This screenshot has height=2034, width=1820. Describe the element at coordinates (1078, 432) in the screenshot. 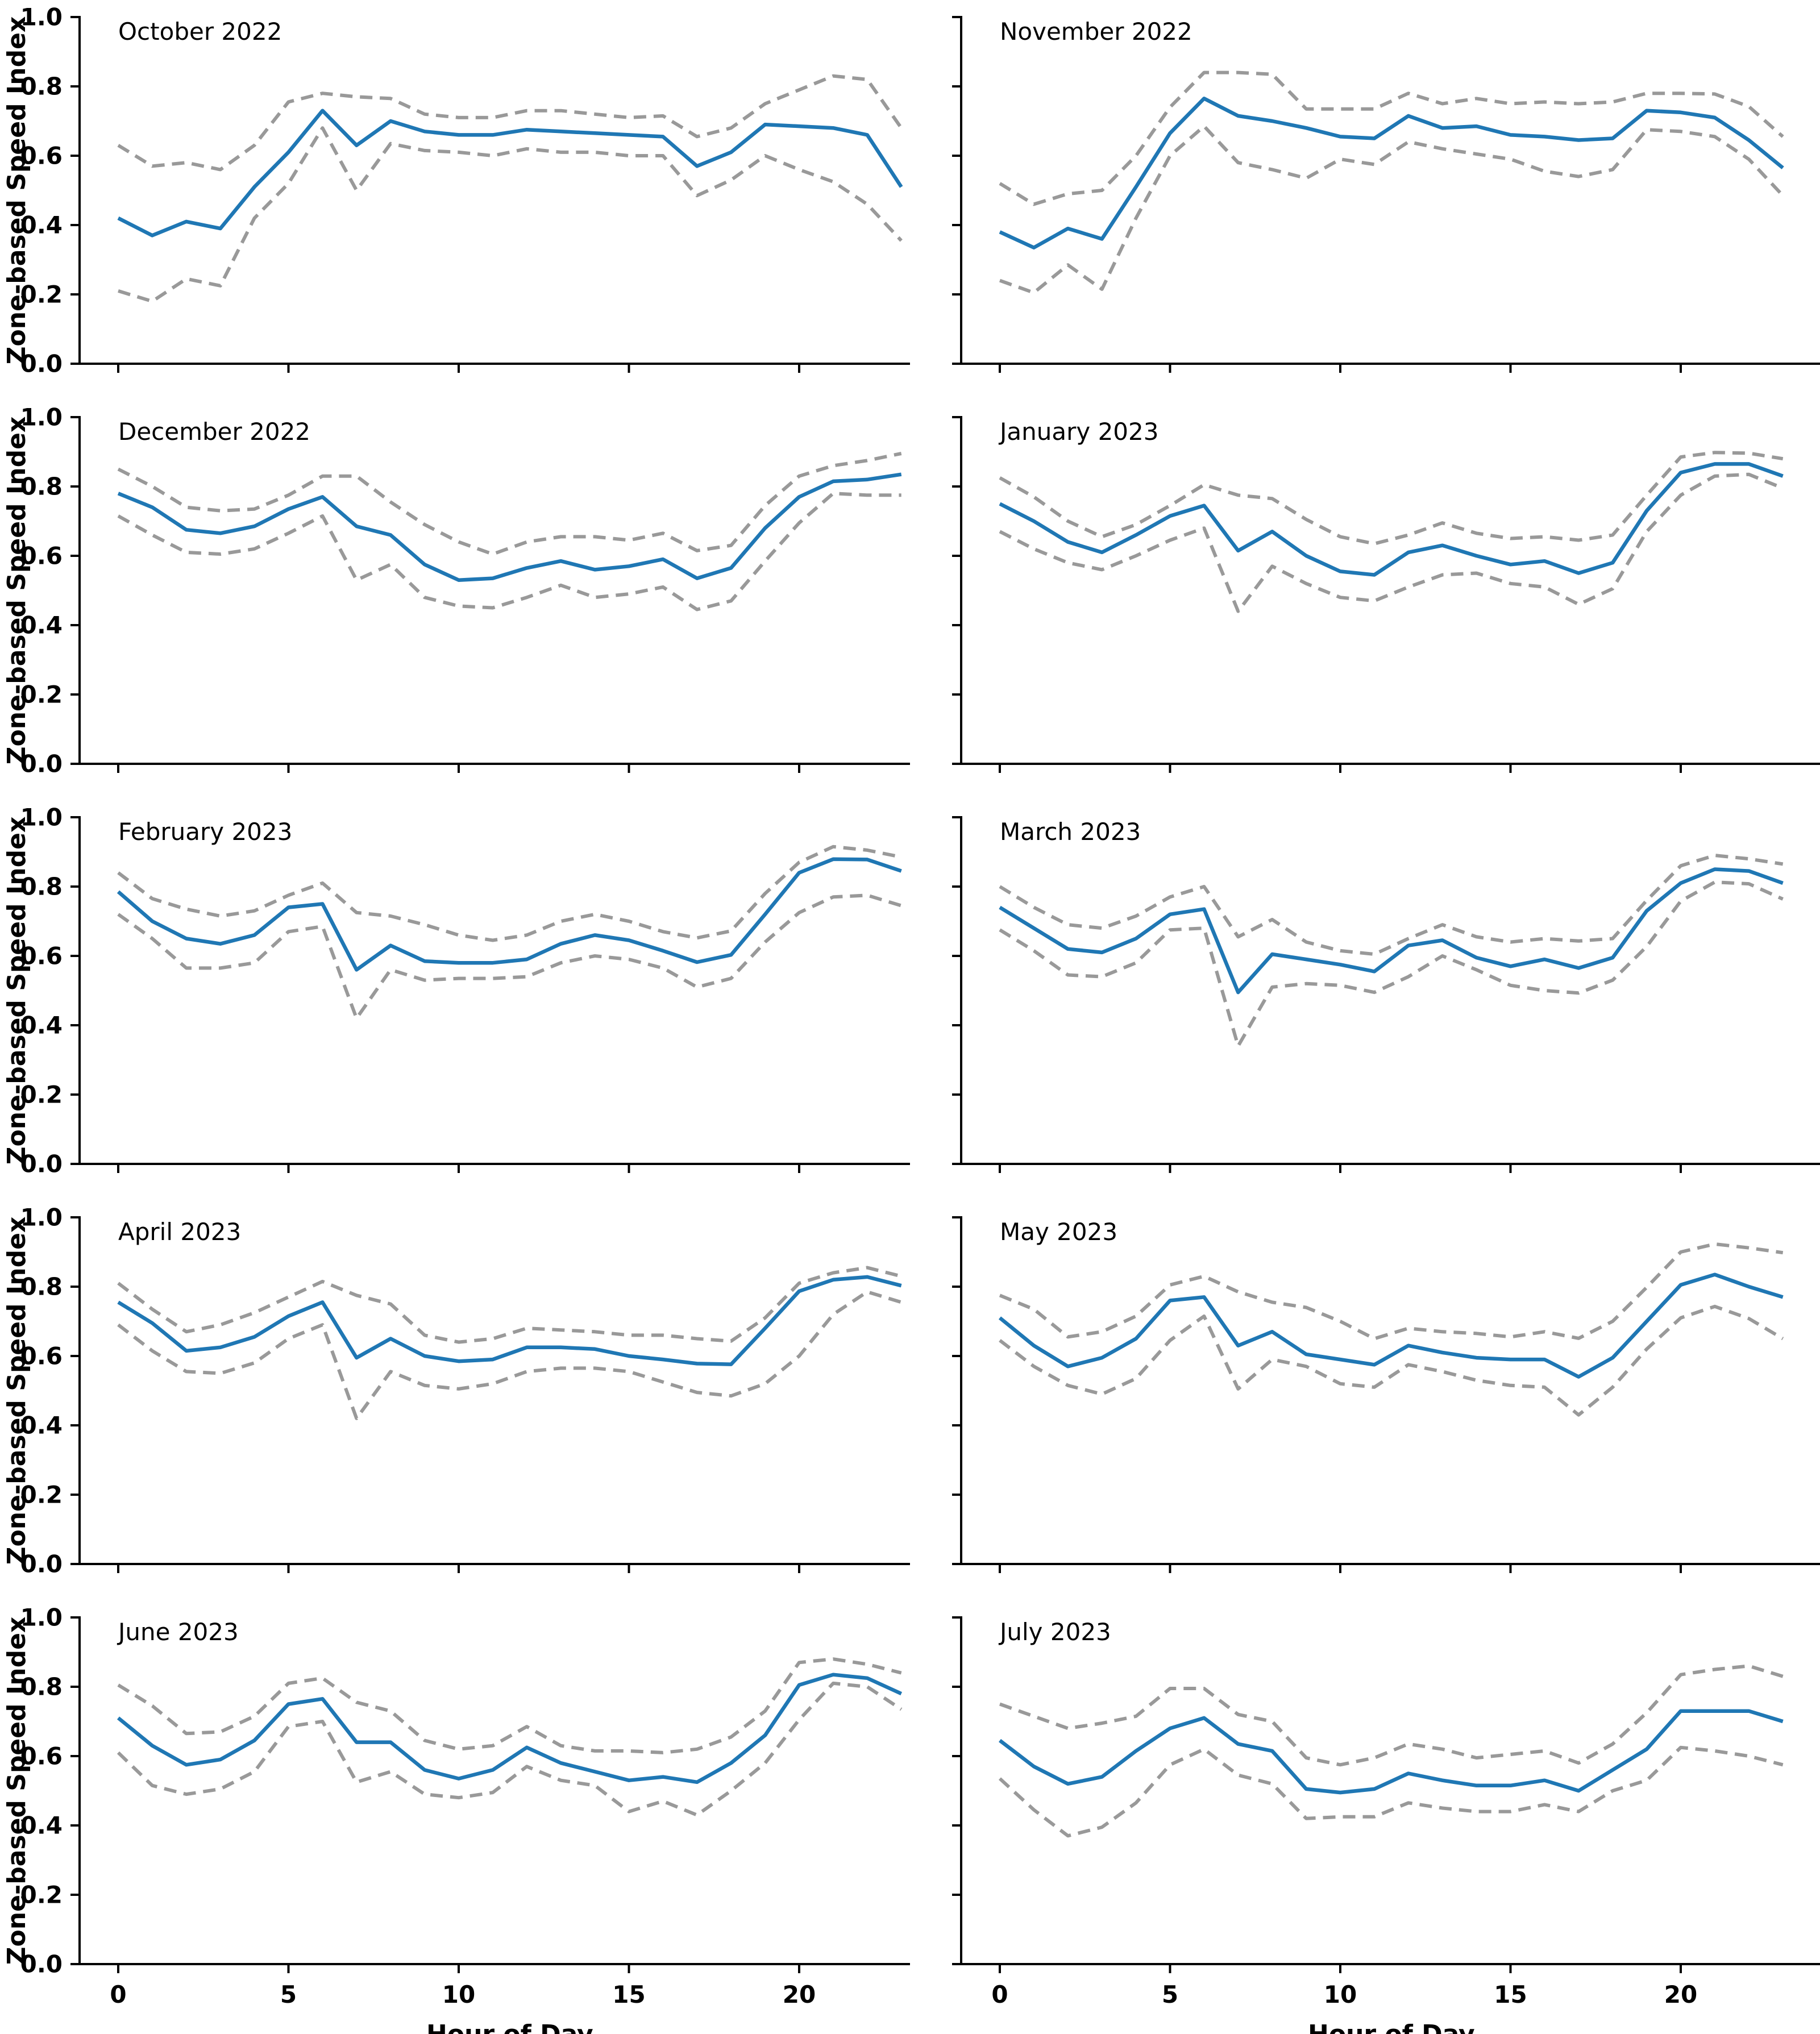

I see `panel-title: January 2023` at that location.